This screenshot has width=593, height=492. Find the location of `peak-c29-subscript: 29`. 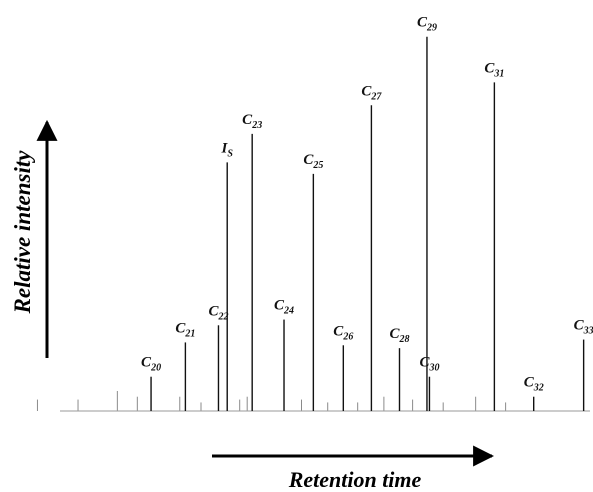

peak-c29-subscript: 29 is located at coordinates (431, 28).